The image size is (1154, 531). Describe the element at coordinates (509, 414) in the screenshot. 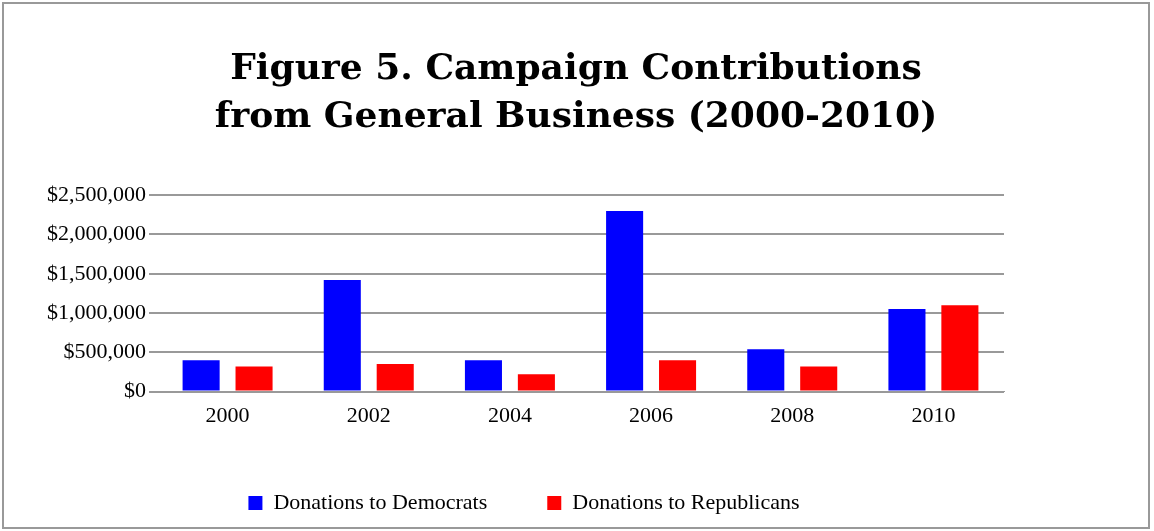

I see `x-tick-label: 2004` at that location.